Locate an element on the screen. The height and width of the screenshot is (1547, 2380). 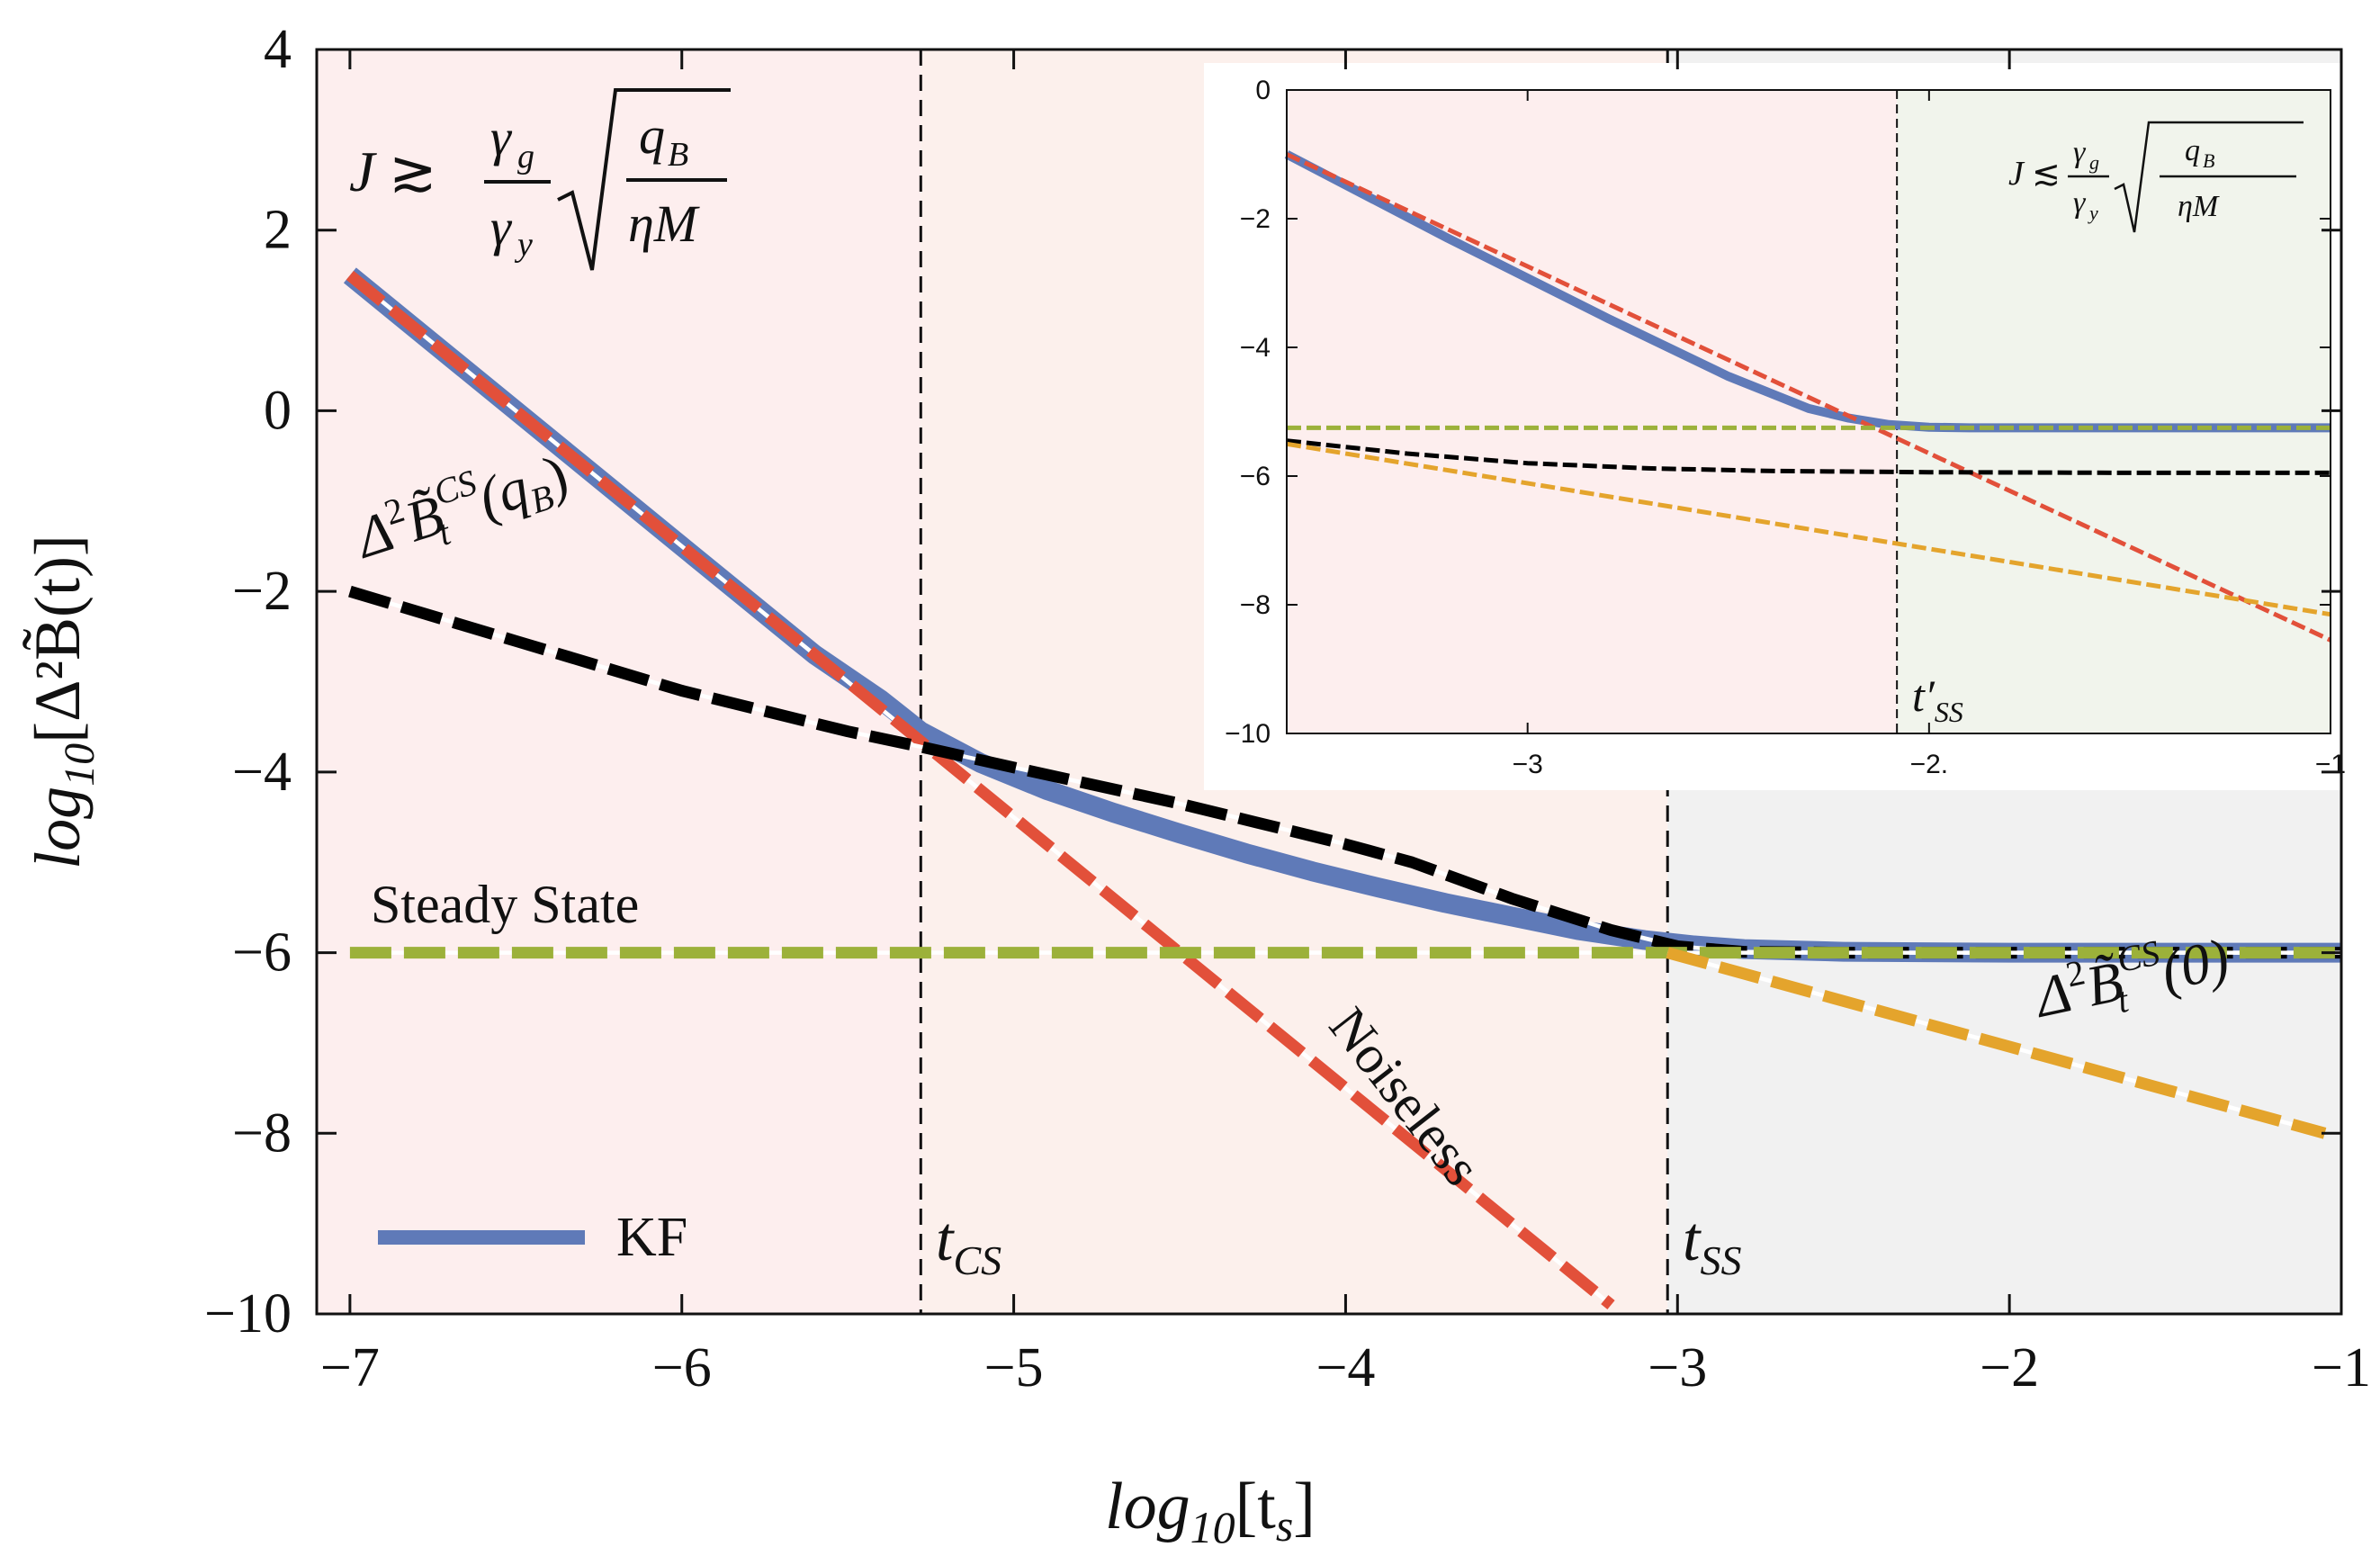
y-axis-label: log10[Δ²B̃(t)] is located at coordinates (63, 702).